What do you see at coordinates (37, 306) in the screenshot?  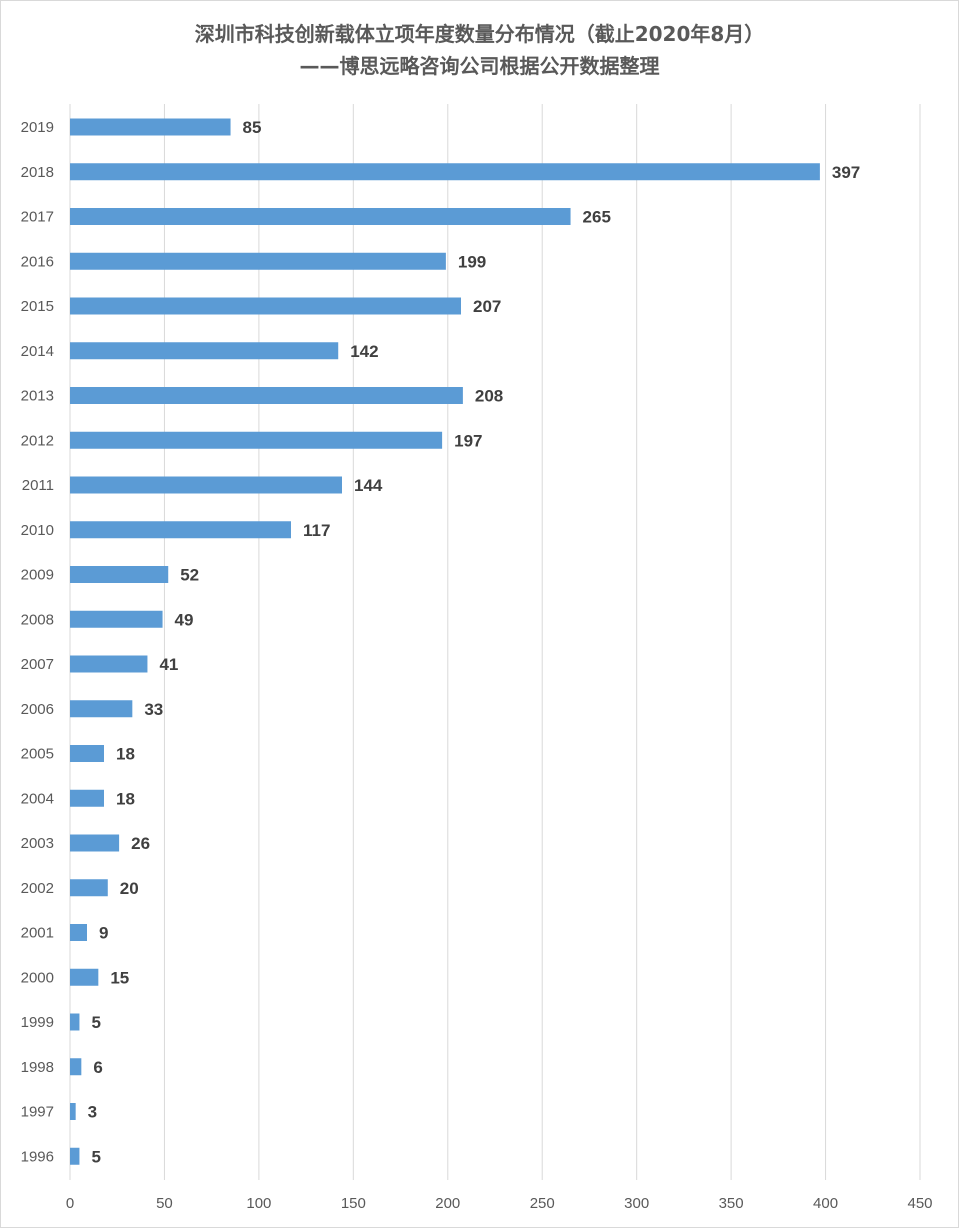 I see `y-tick-label: 2015` at bounding box center [37, 306].